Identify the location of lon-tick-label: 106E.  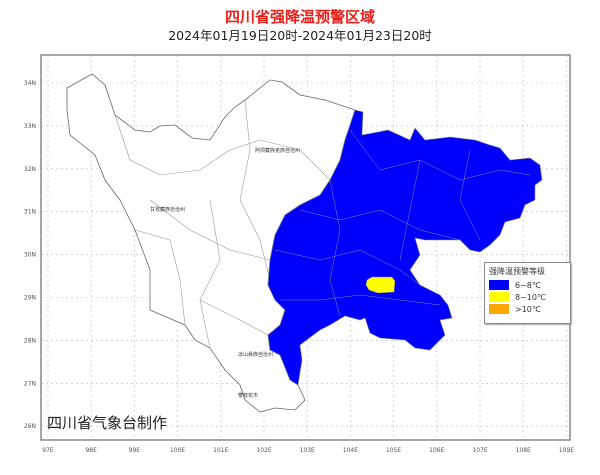
(436, 450).